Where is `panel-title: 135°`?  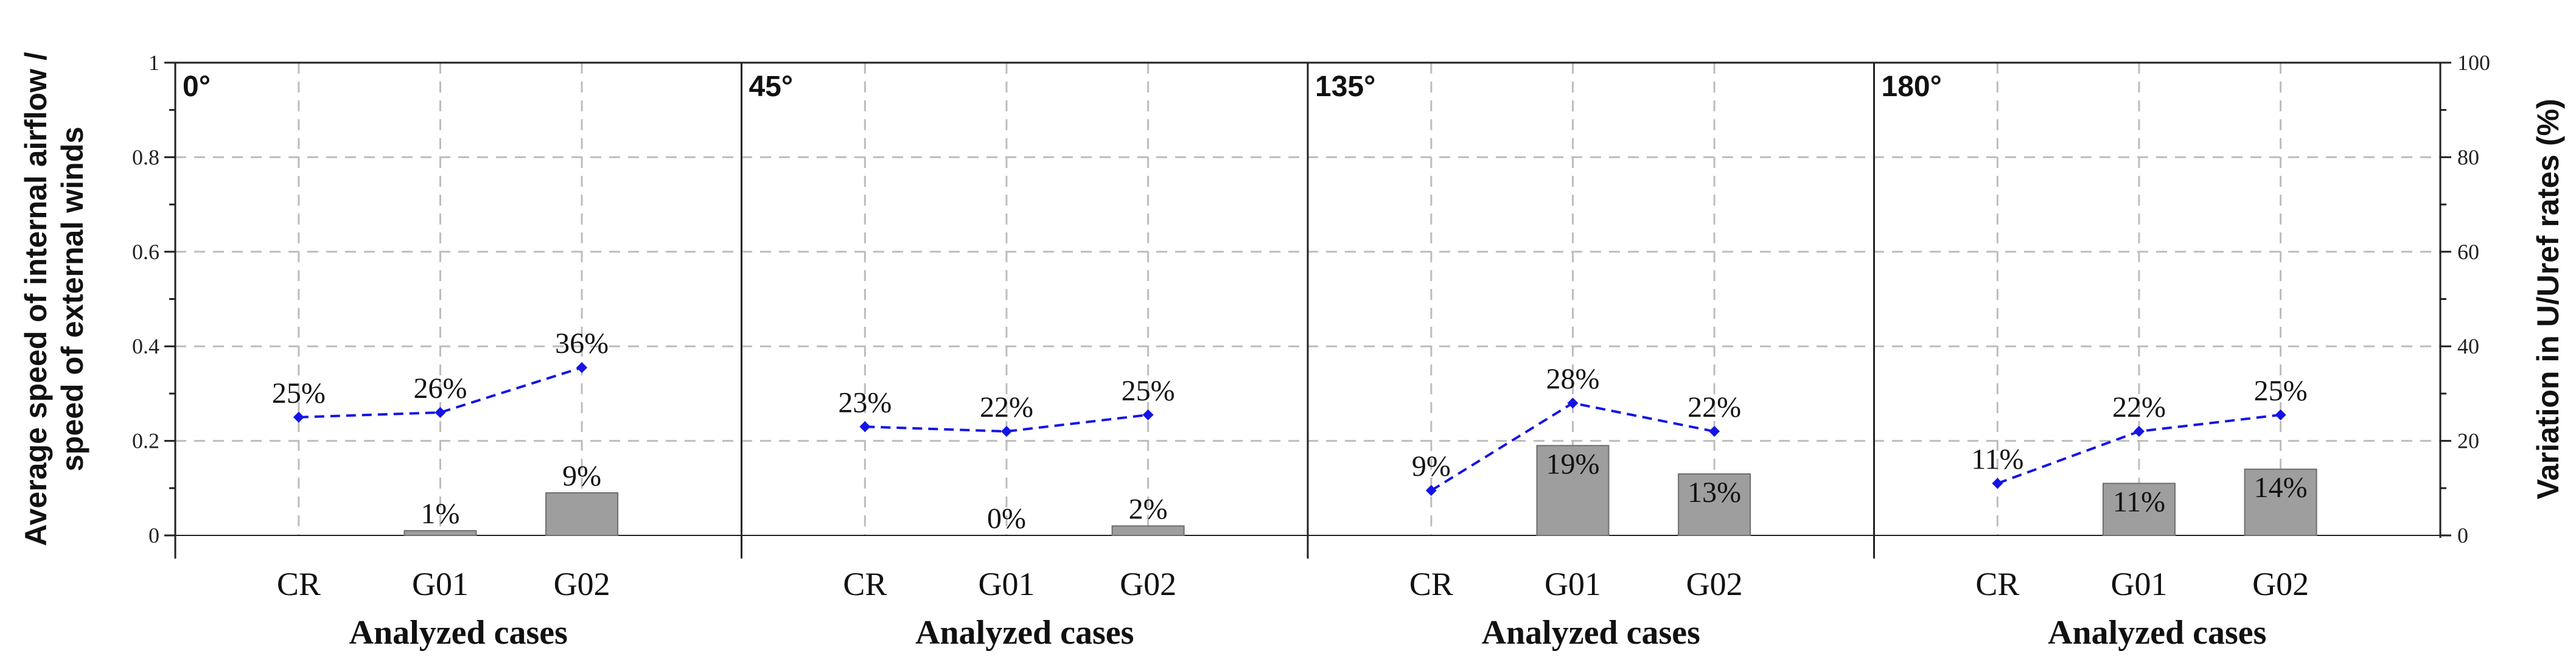
panel-title: 135° is located at coordinates (1345, 87).